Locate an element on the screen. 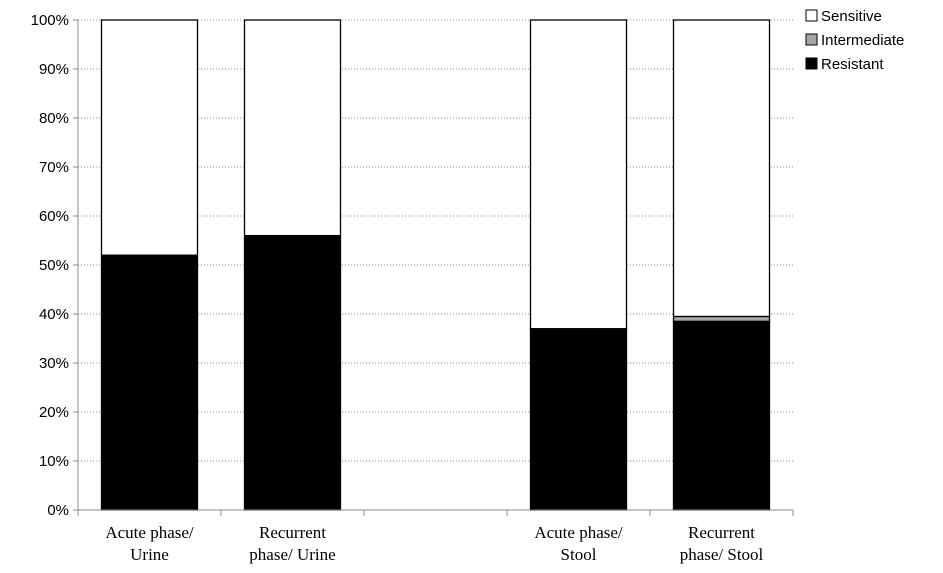  y-tick-label: 30% is located at coordinates (54, 363).